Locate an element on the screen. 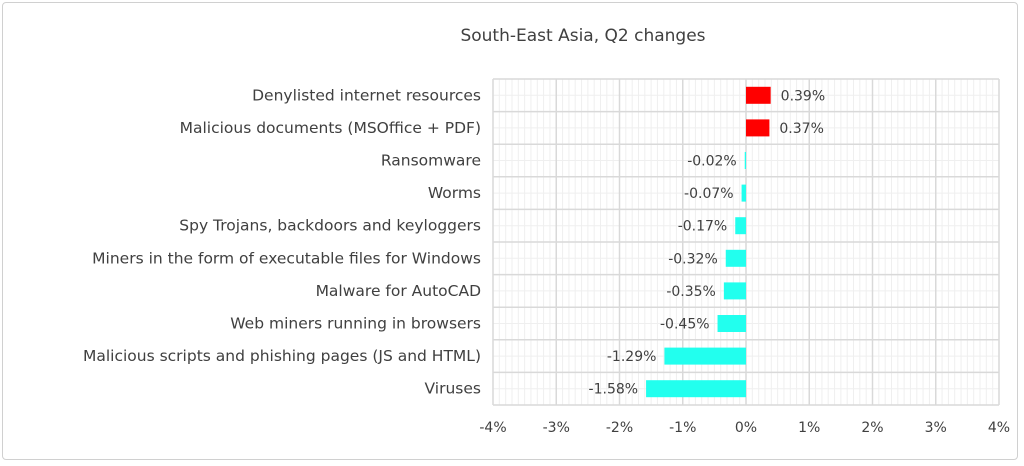  x-tick-label: -2% is located at coordinates (619, 428).